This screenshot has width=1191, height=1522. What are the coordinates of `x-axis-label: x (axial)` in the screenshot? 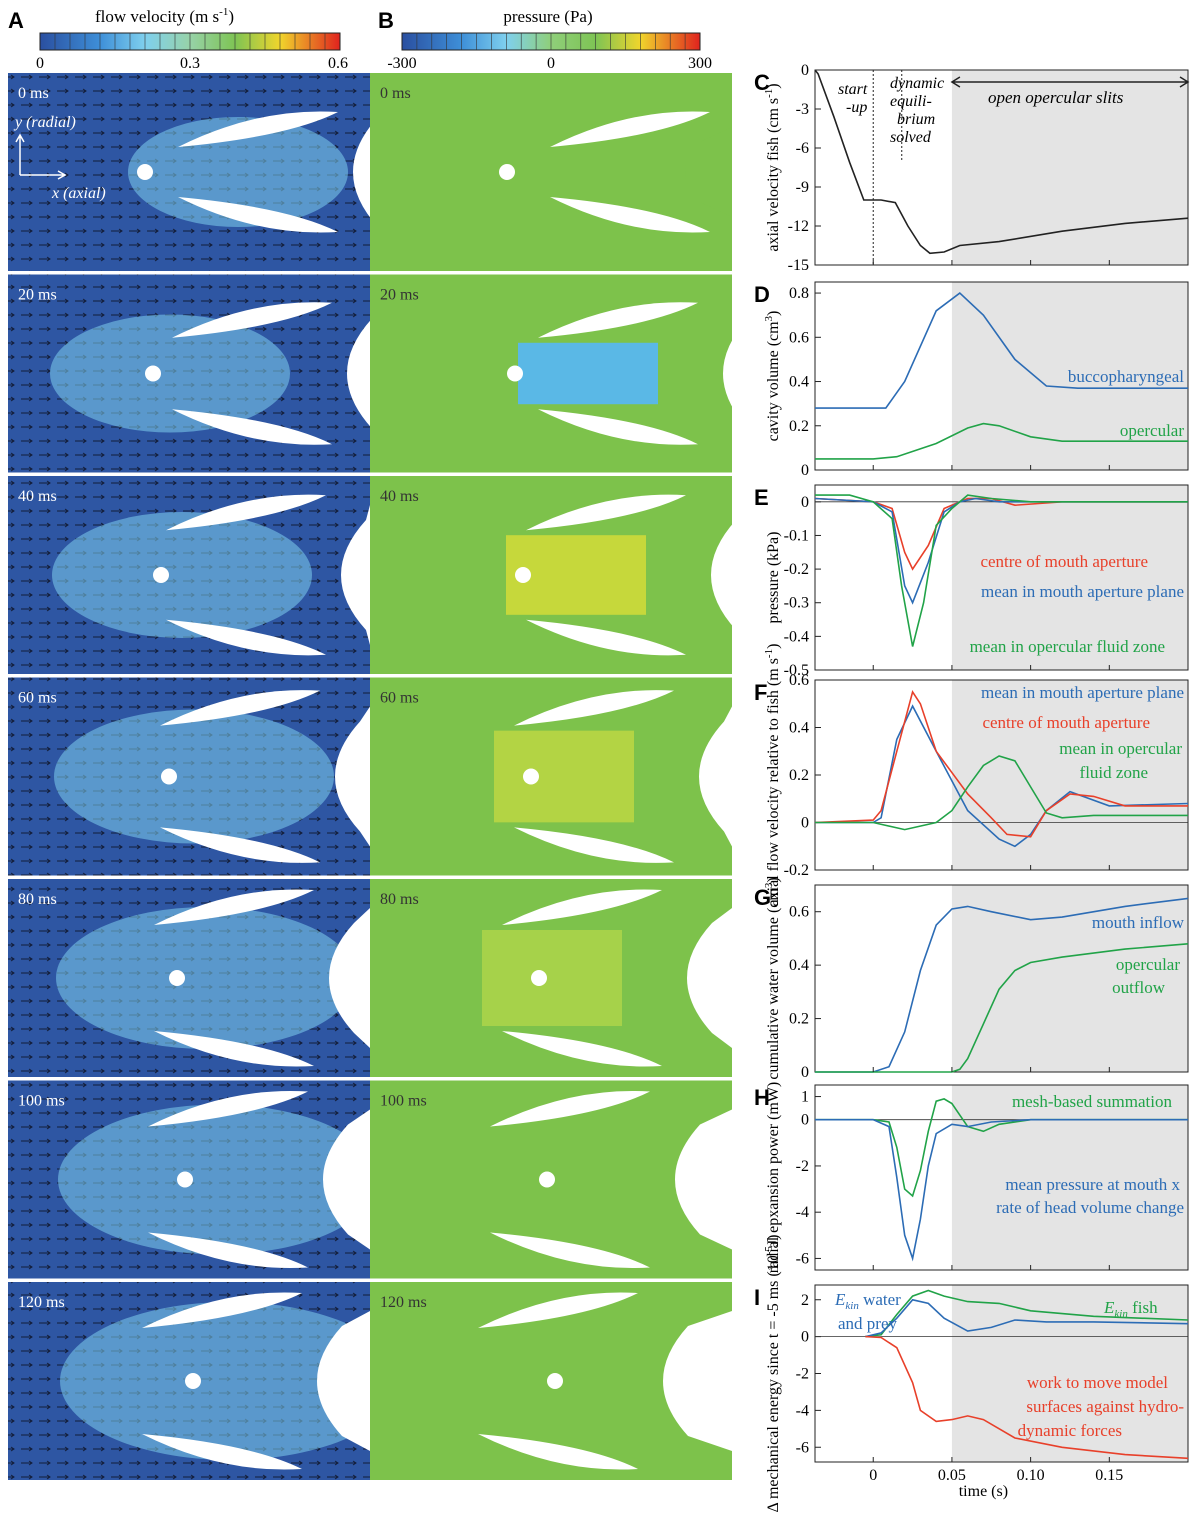 It's located at (78, 193).